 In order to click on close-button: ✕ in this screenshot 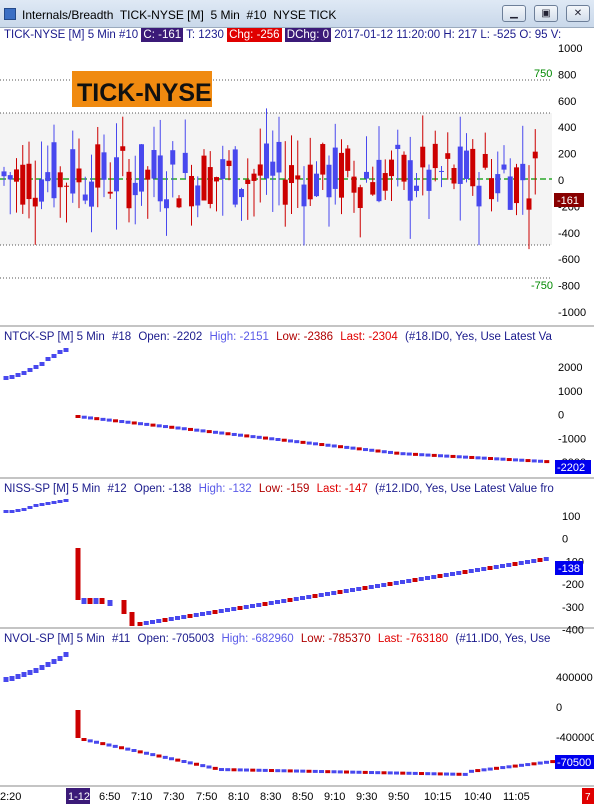, I will do `click(578, 13)`.